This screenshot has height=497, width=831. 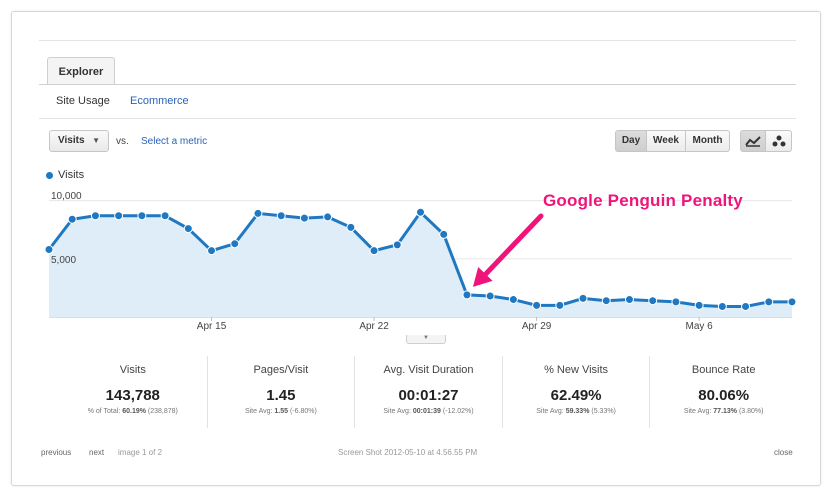 What do you see at coordinates (66, 196) in the screenshot?
I see `y-tick-label: 10,000` at bounding box center [66, 196].